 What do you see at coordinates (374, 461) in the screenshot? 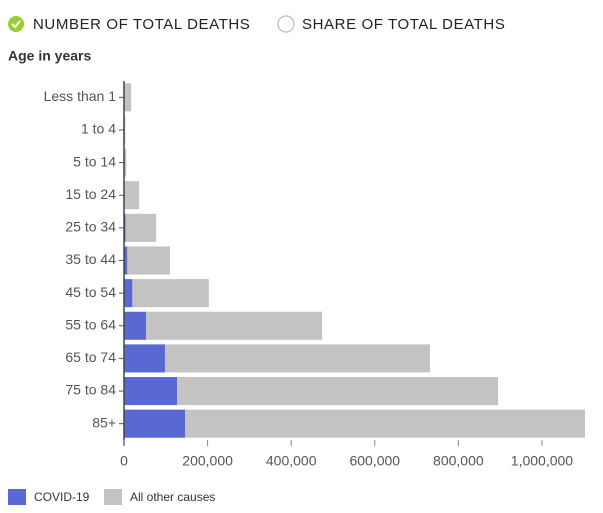
I see `x-tick-label: 600,000` at bounding box center [374, 461].